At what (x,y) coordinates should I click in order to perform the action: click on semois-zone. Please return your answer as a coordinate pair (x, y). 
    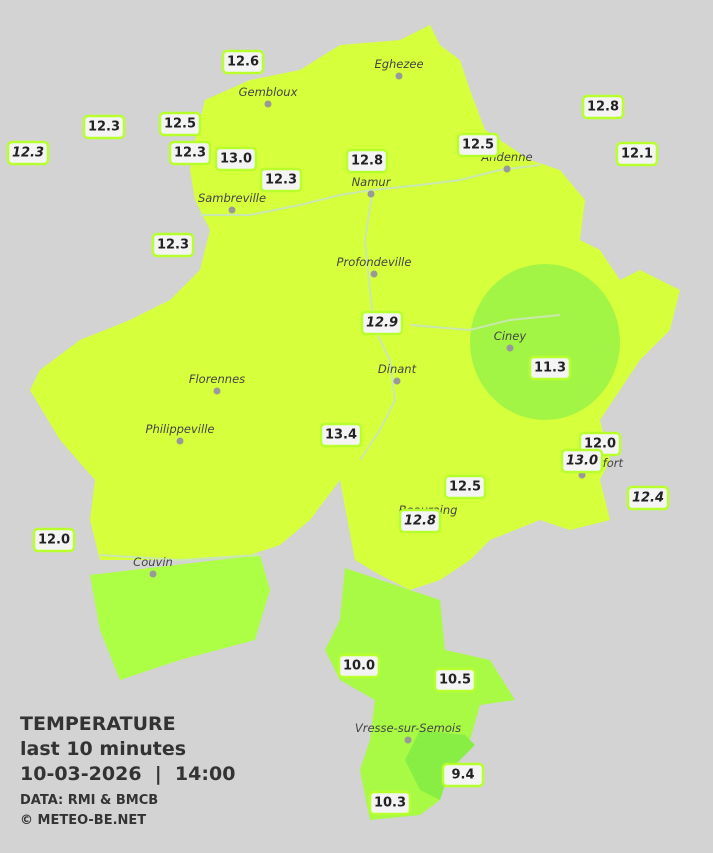
    Looking at the image, I should click on (420, 694).